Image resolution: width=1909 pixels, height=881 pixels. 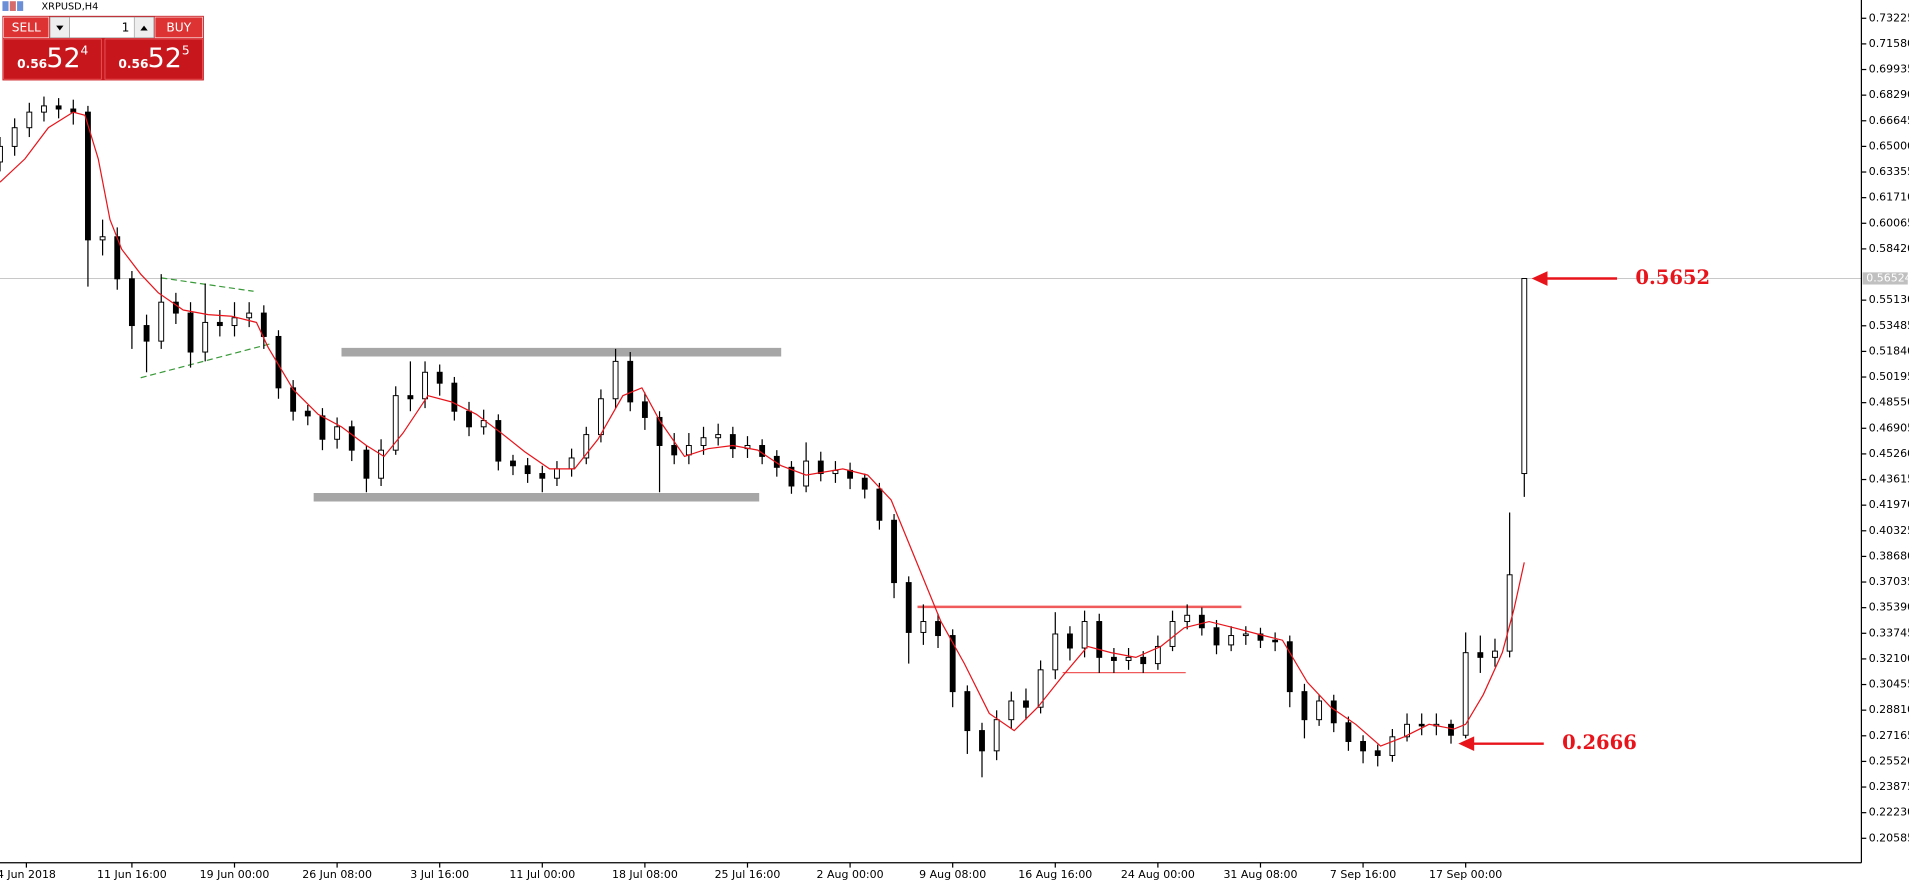 I want to click on price-tag, so click(x=1885, y=278).